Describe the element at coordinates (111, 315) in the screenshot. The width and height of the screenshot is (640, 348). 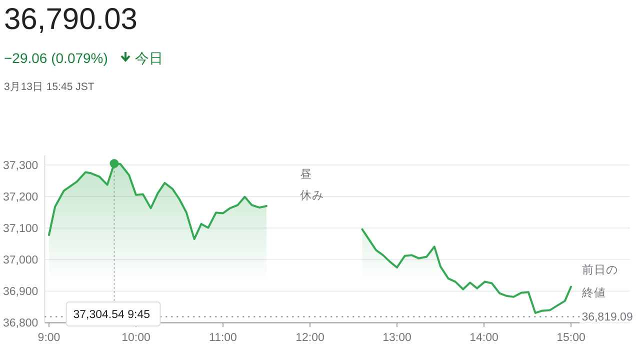
I see `annotation: 37,304.54 9:45` at that location.